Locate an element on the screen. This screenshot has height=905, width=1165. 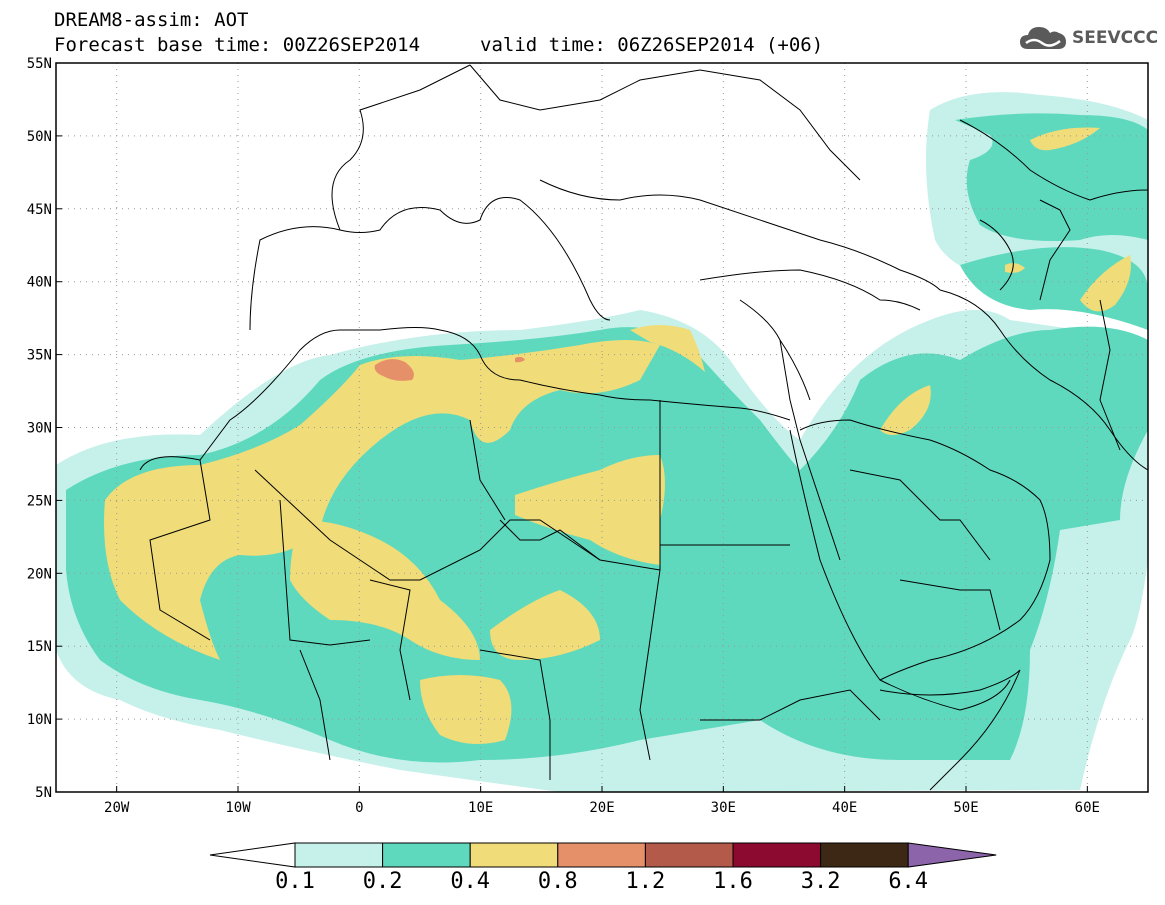
lat-tick-label: 30N is located at coordinates (39, 429).